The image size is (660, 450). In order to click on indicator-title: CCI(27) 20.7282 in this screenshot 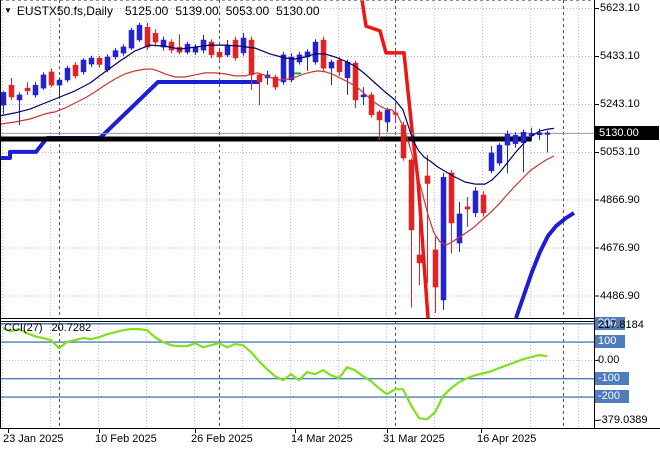, I will do `click(47, 328)`.